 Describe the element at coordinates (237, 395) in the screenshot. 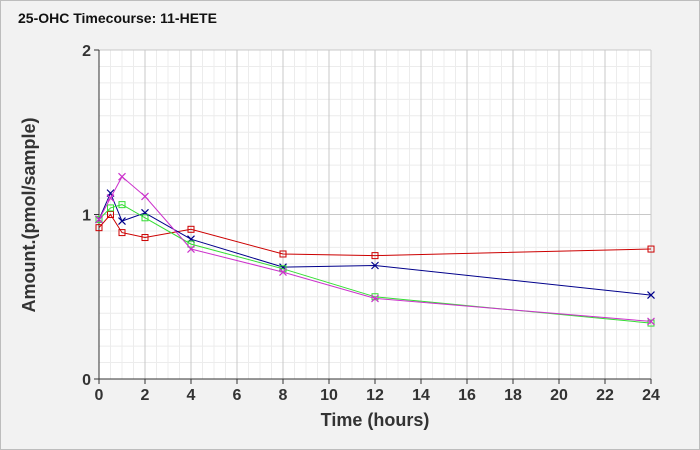

I see `x-tick-label: 6` at that location.